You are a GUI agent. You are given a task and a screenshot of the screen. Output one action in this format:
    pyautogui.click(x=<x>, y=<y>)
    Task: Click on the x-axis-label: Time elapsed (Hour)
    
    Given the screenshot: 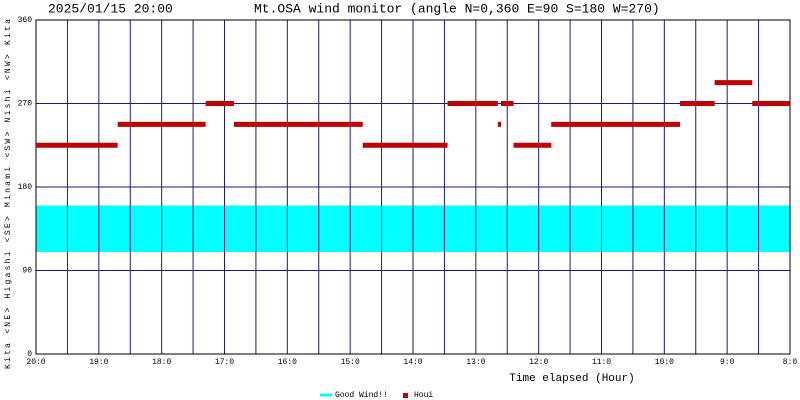 What is the action you would take?
    pyautogui.click(x=571, y=379)
    